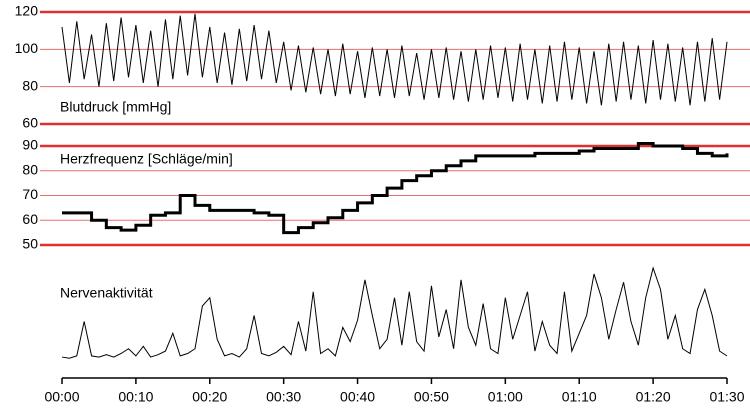 Image resolution: width=750 pixels, height=413 pixels. I want to click on x-tick-label: 00:10, so click(135, 397).